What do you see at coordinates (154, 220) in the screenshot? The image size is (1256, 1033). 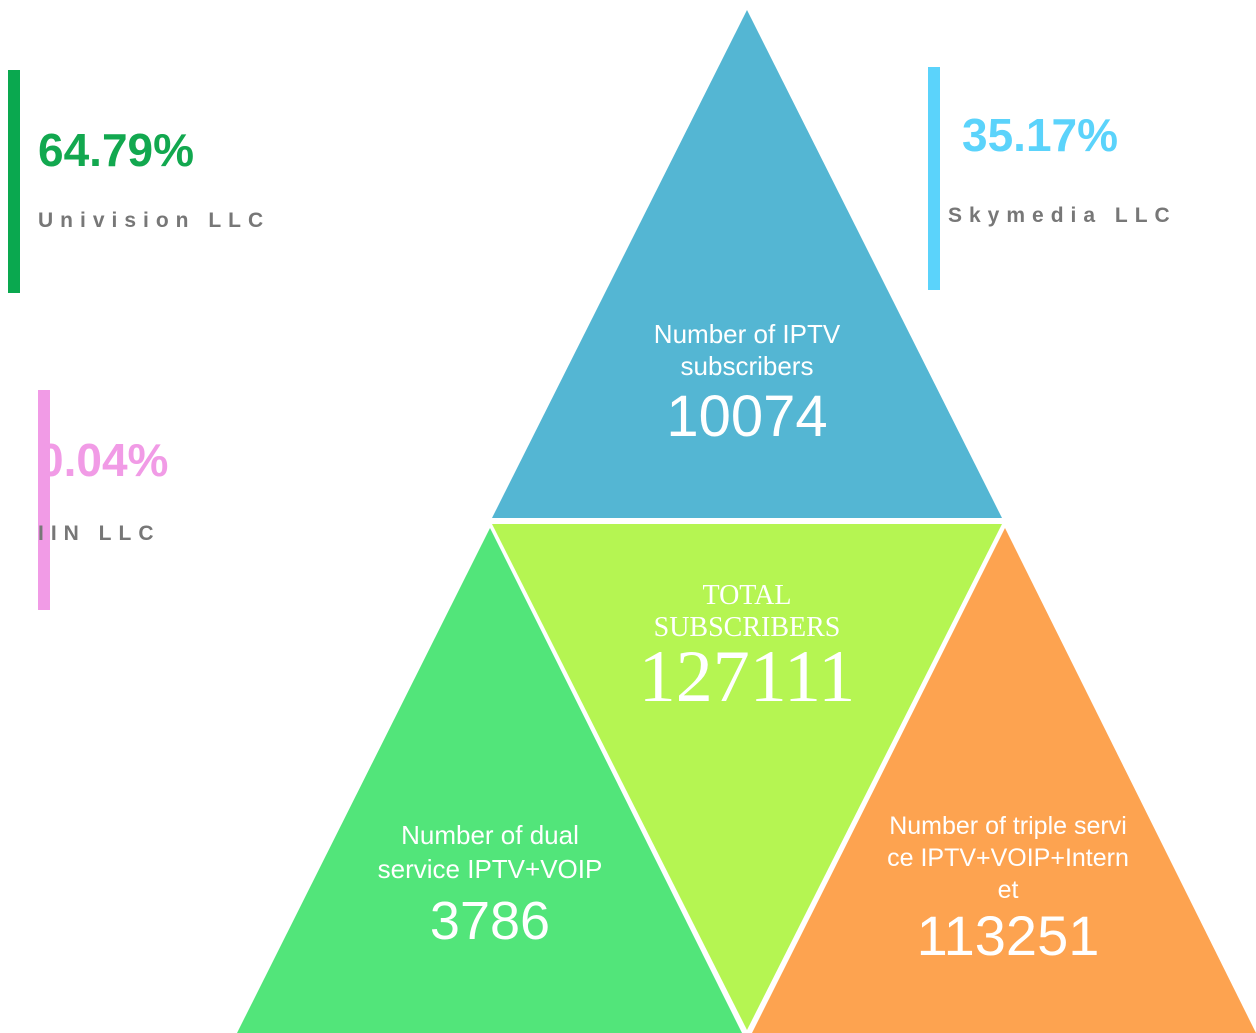 I see `stat-company: Univision LLC` at bounding box center [154, 220].